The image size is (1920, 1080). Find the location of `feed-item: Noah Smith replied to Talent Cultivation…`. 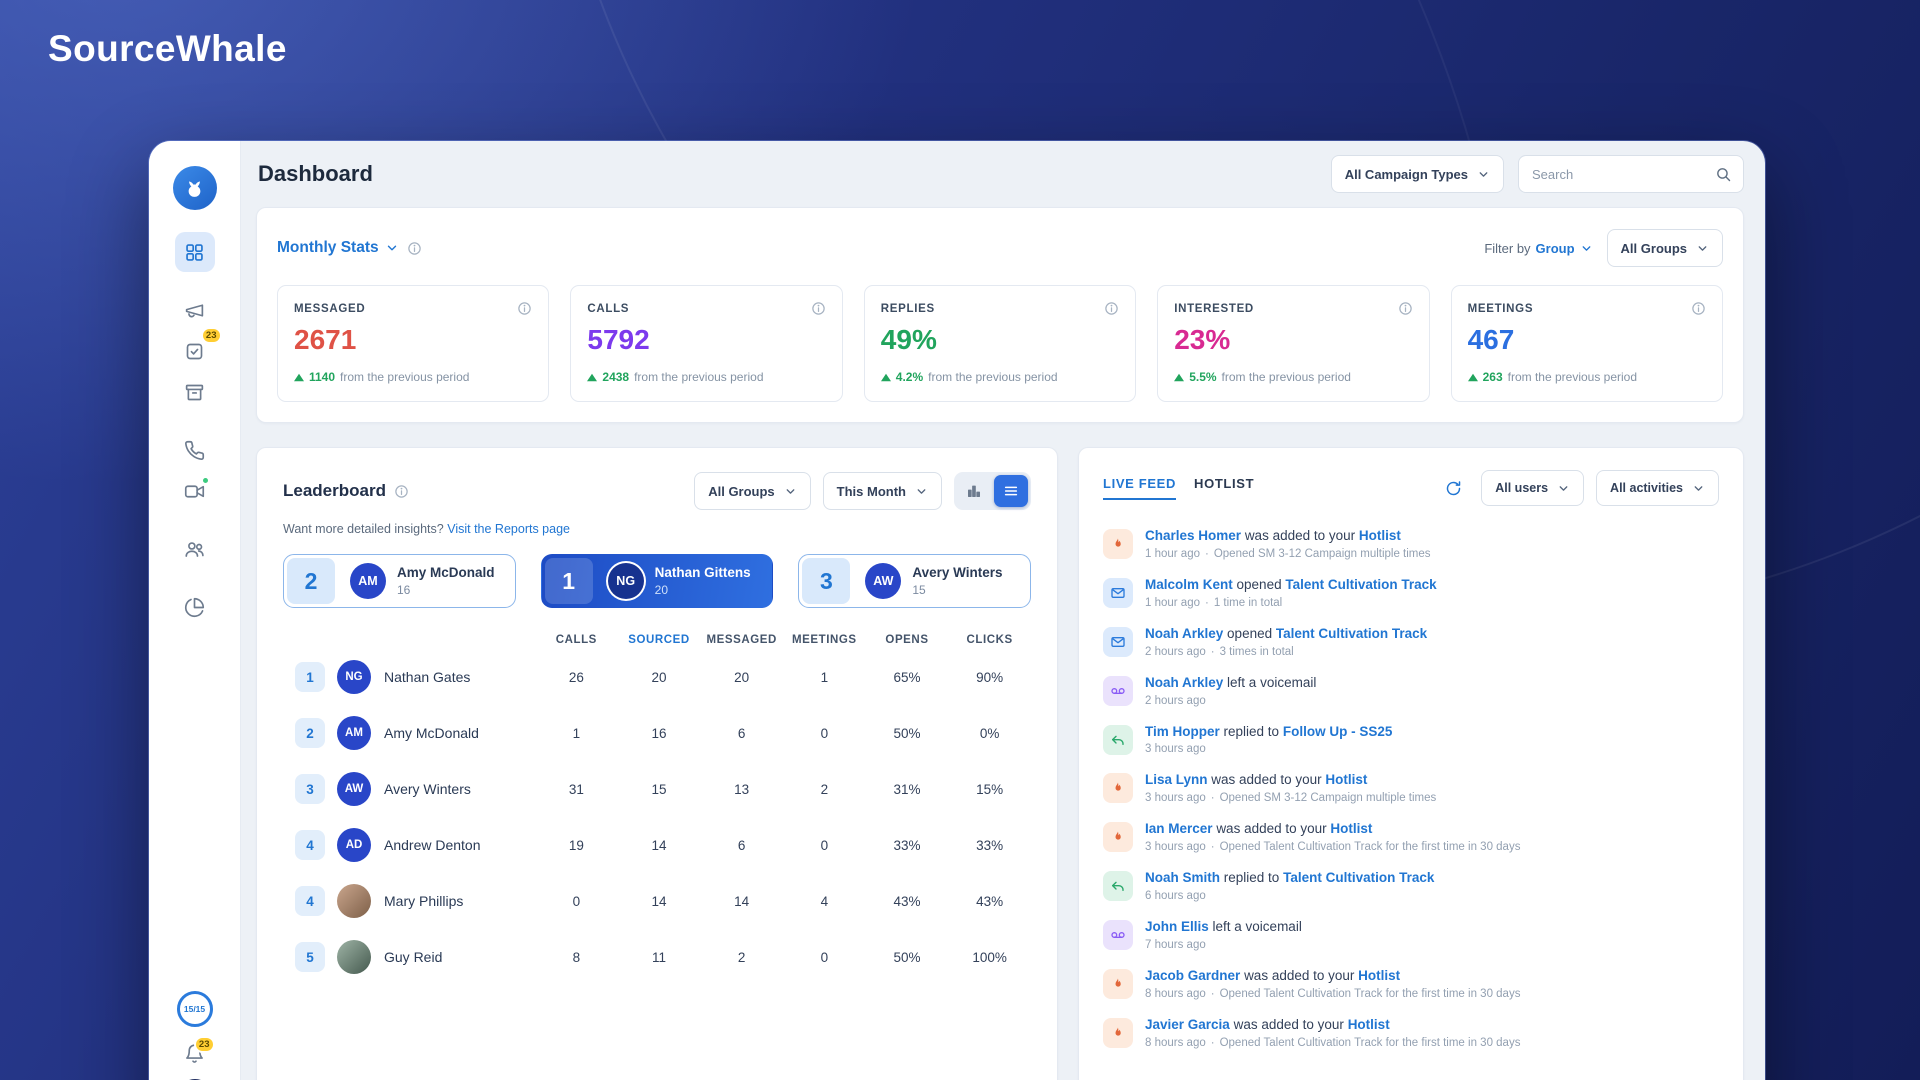

feed-item: Noah Smith replied to Talent Cultivation… is located at coordinates (1411, 886).